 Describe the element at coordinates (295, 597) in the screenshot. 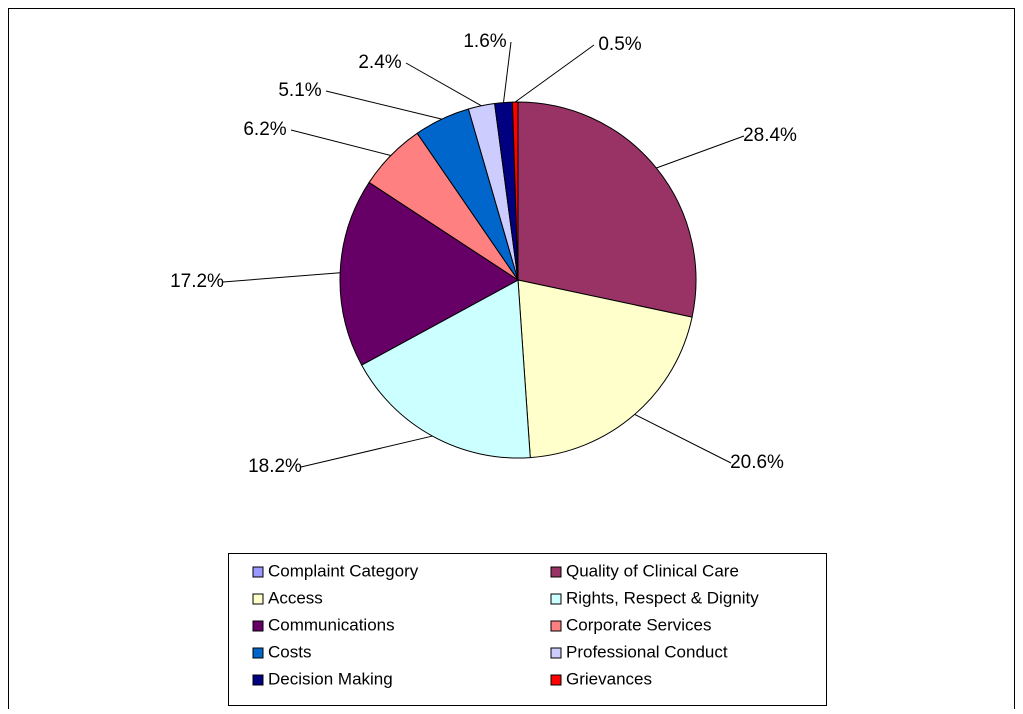

I see `legend-label: Access` at that location.